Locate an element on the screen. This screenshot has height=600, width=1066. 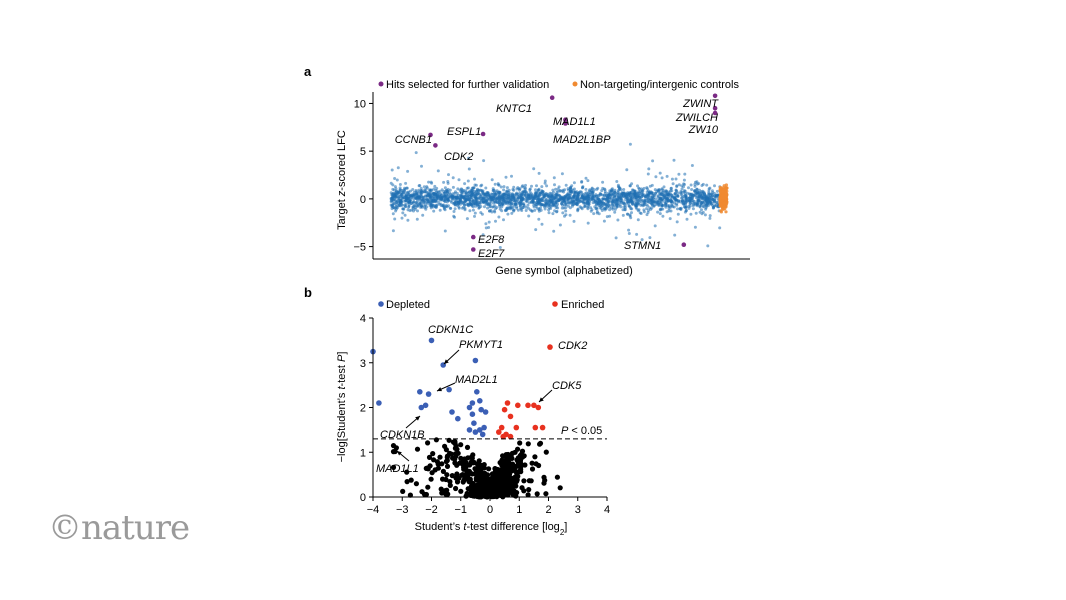
panel-b-y-tick-label: 2 is located at coordinates (363, 409).